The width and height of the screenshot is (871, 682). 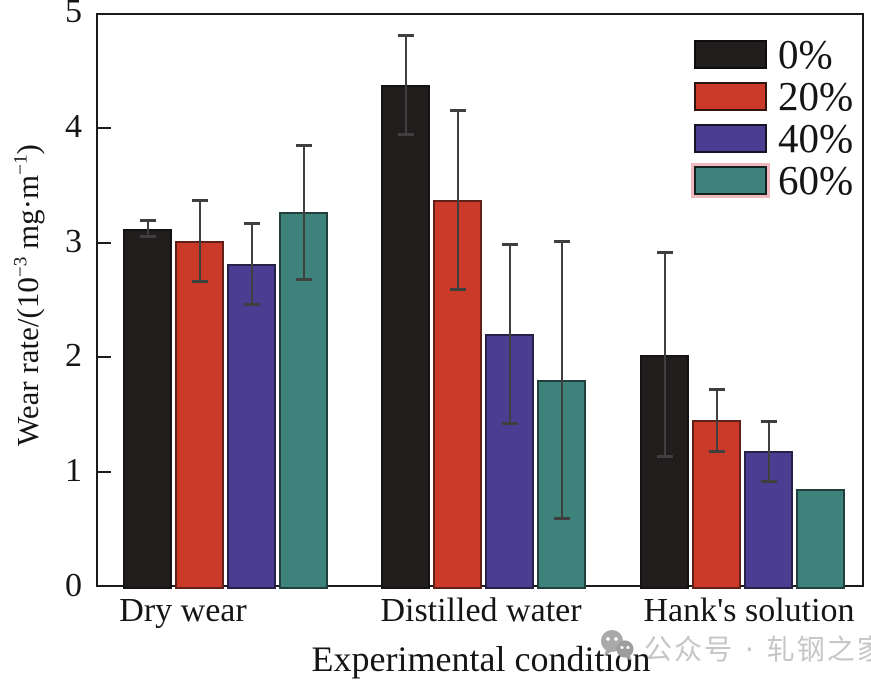 What do you see at coordinates (73, 585) in the screenshot?
I see `y-axis-tick-label: 0` at bounding box center [73, 585].